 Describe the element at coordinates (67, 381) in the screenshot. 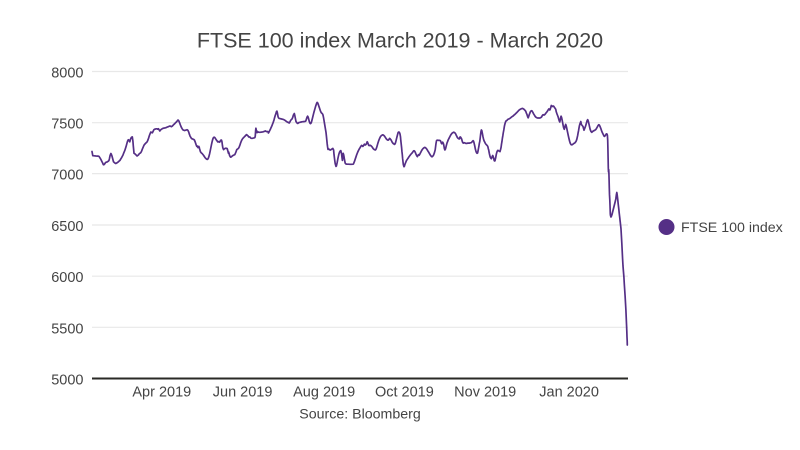

I see `svg-text: 5000` at that location.